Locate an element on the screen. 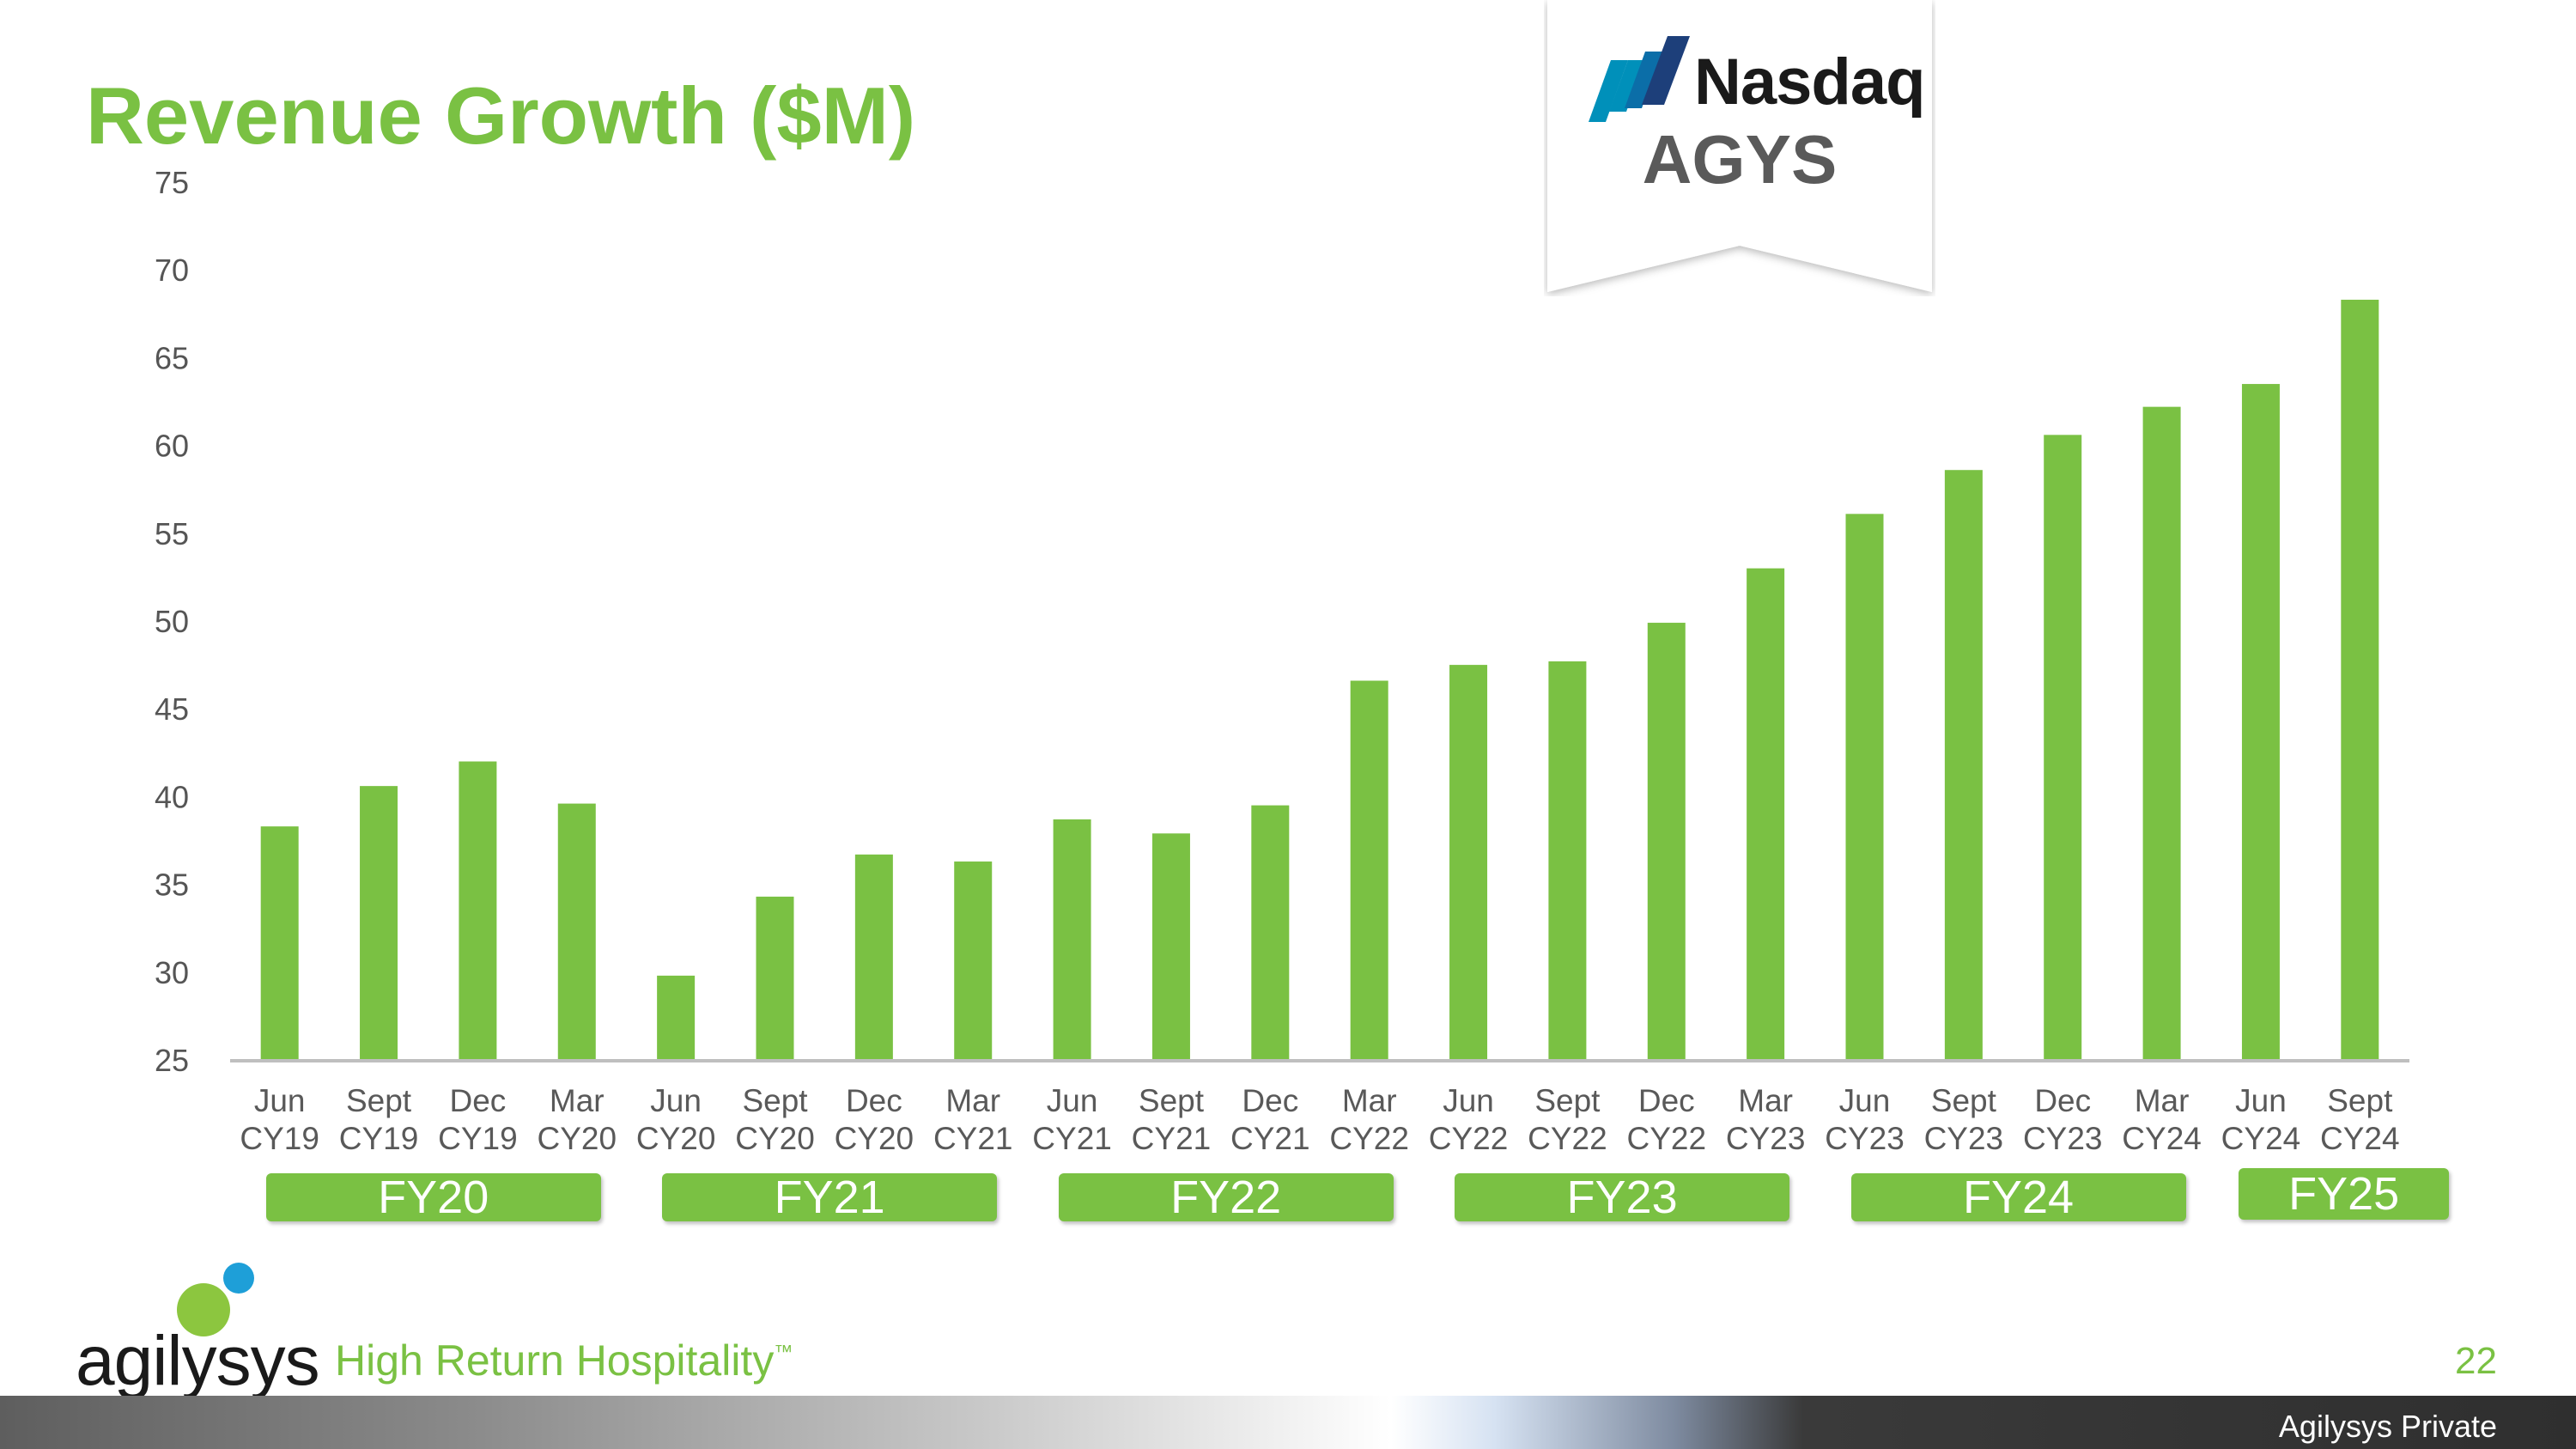 This screenshot has height=1449, width=2576. x-tick-label: Sept CY22 is located at coordinates (1568, 1119).